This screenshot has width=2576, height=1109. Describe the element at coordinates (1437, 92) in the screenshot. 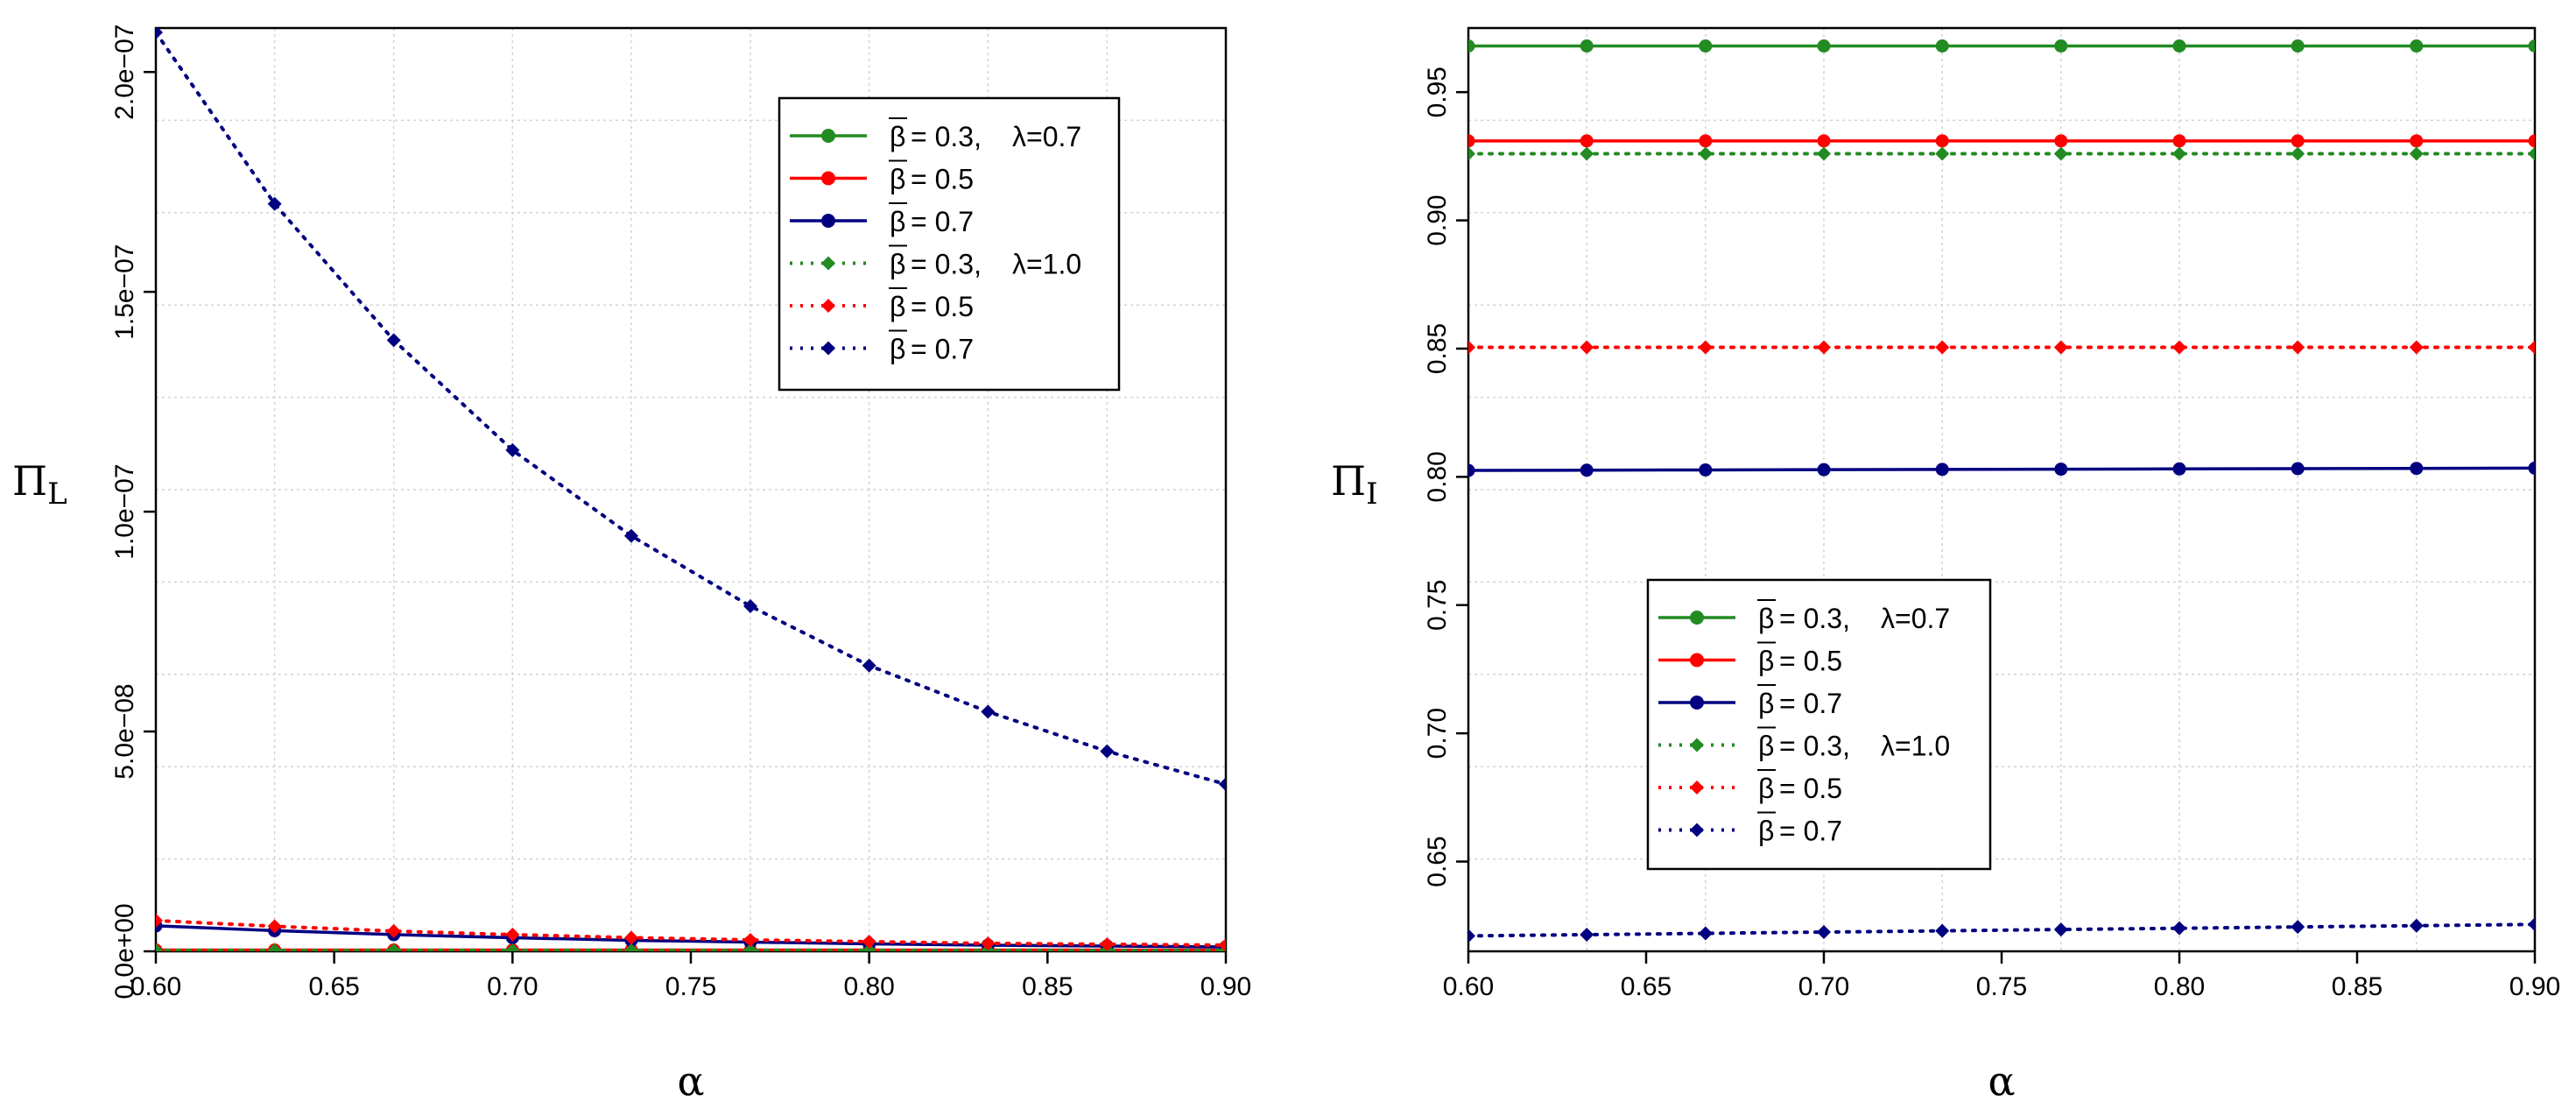

I see `y-tick-label: 0.95` at that location.